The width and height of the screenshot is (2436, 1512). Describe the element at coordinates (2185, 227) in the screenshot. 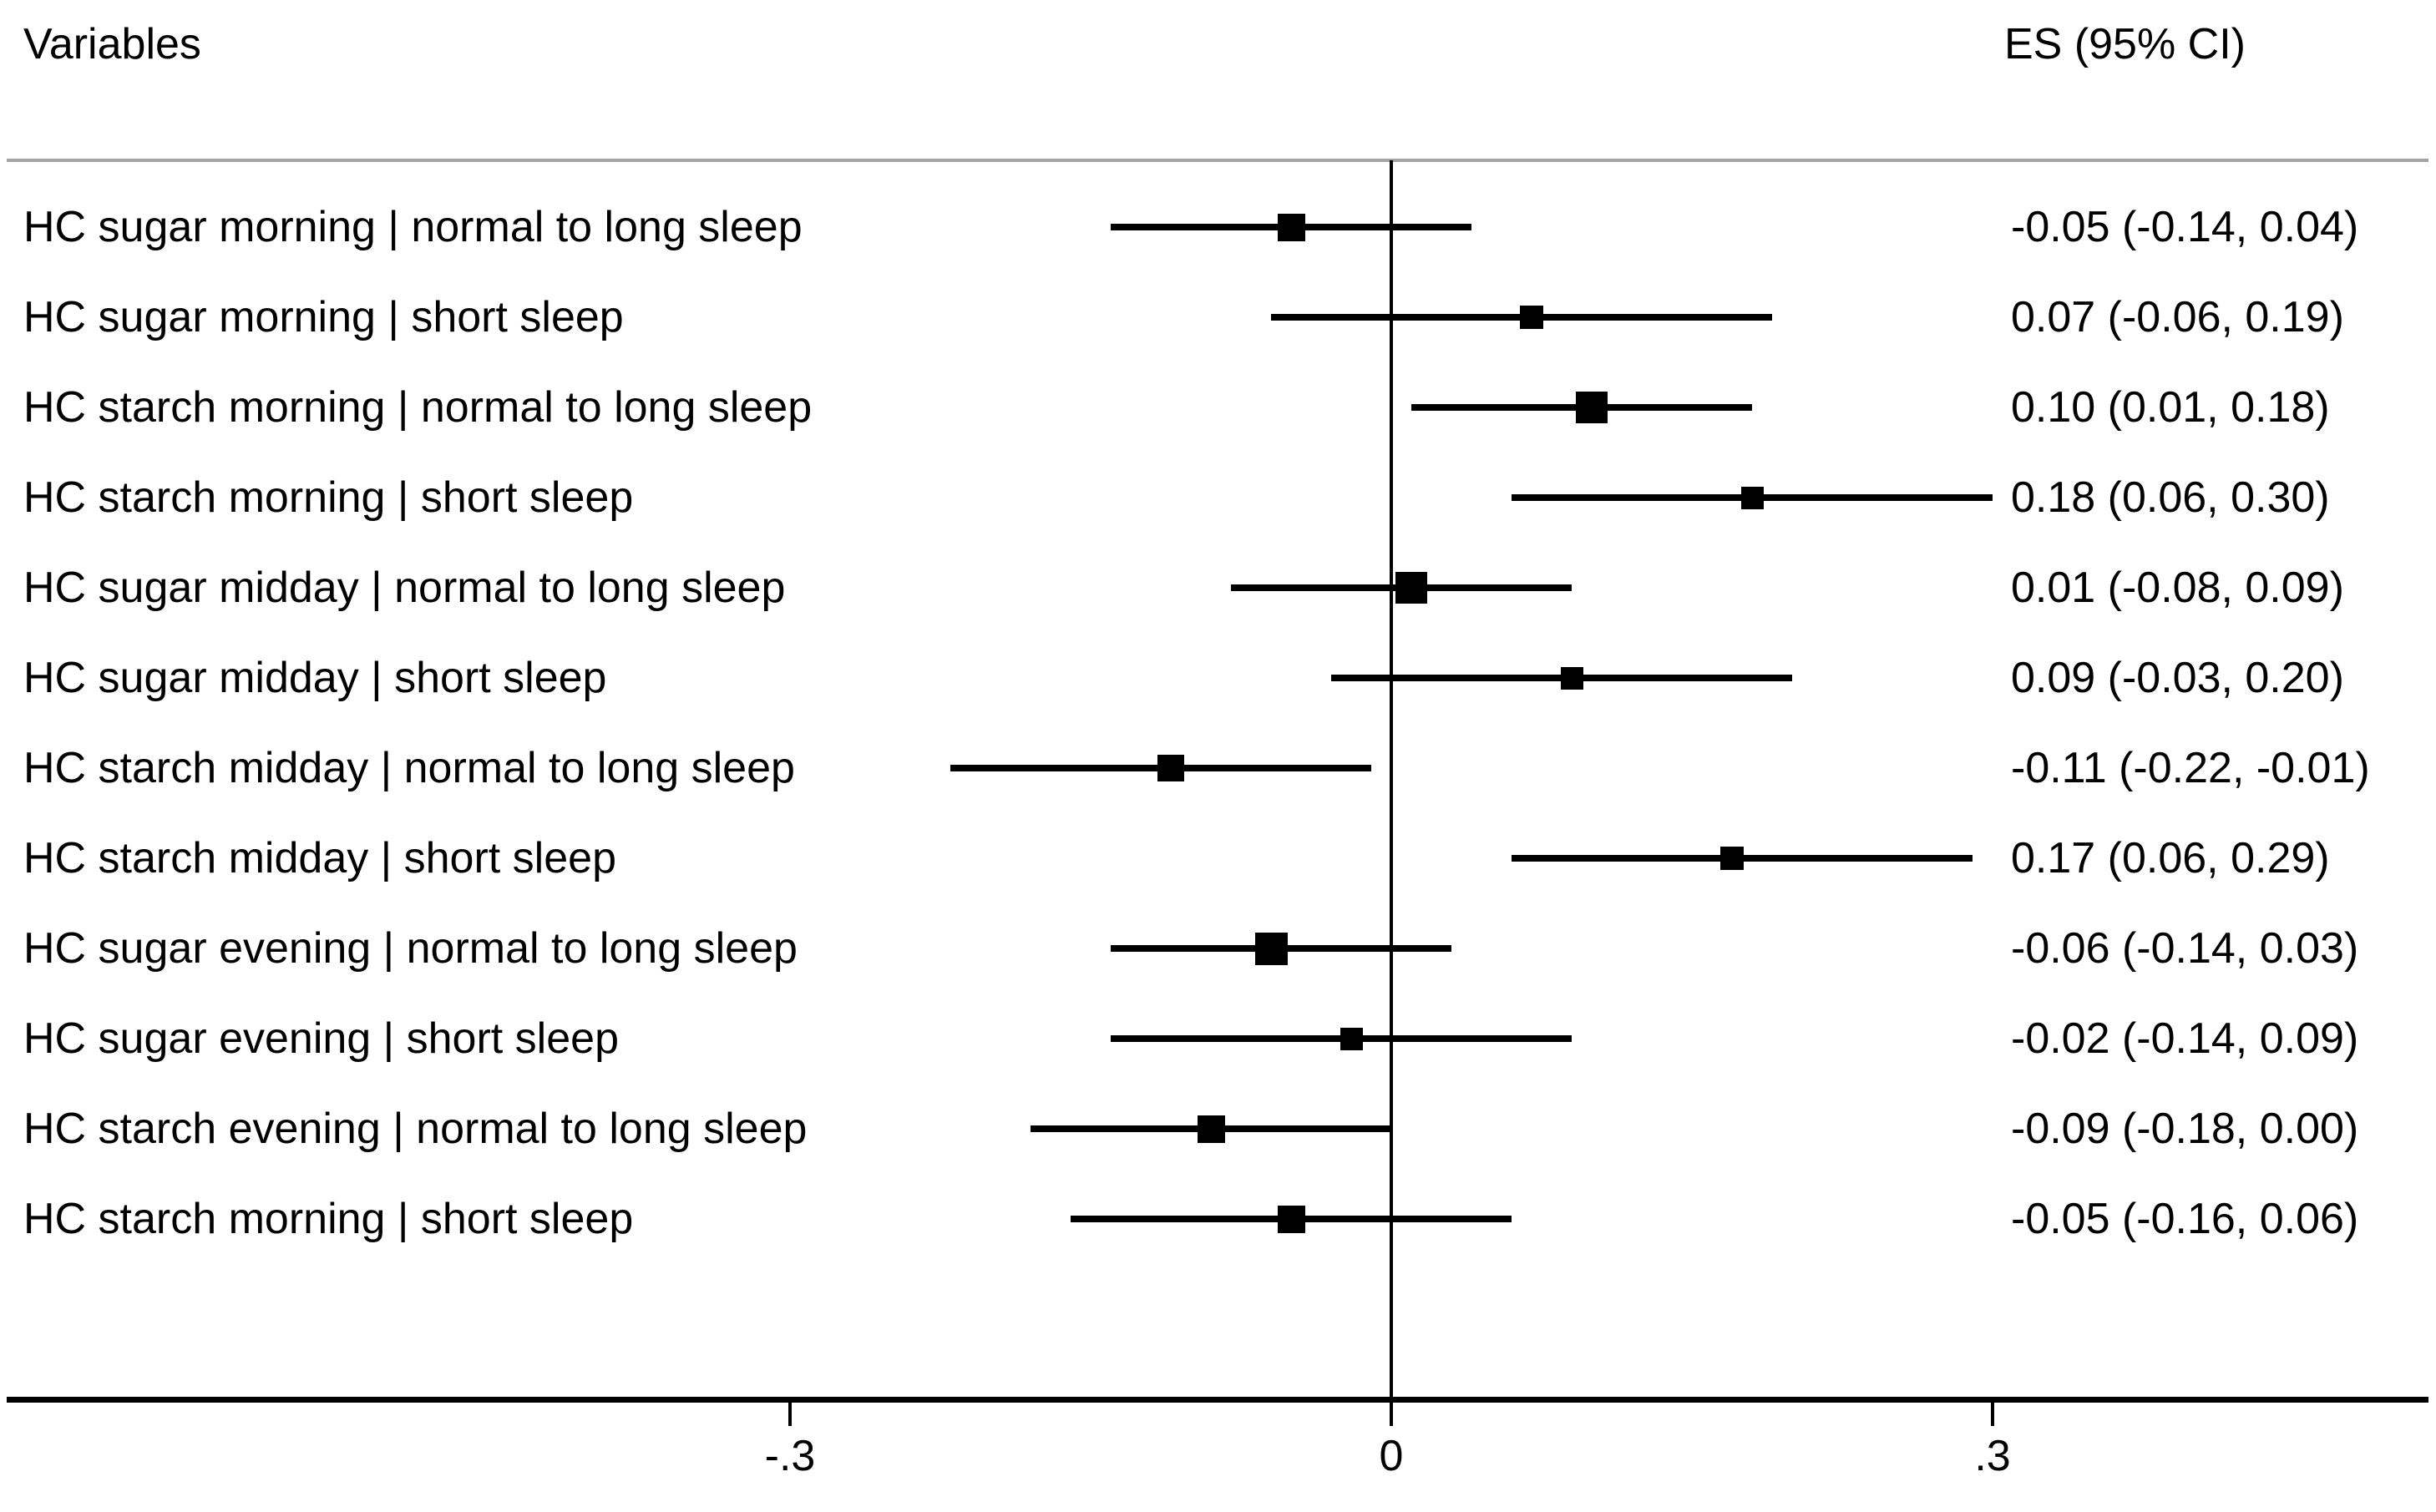

I see `es-ci-value: -0.05 (-0.14, 0.04)` at that location.